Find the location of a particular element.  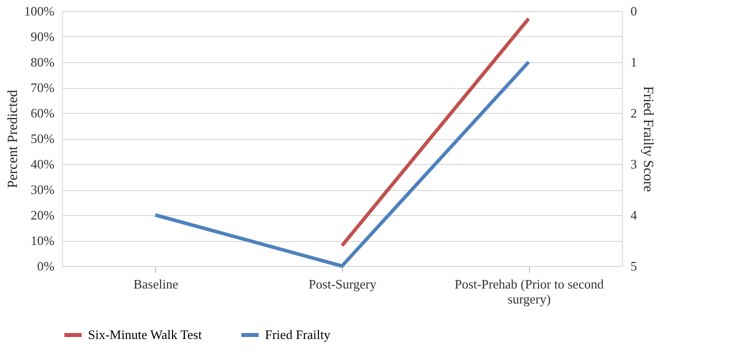

y-tick-label: 50% is located at coordinates (42, 138).